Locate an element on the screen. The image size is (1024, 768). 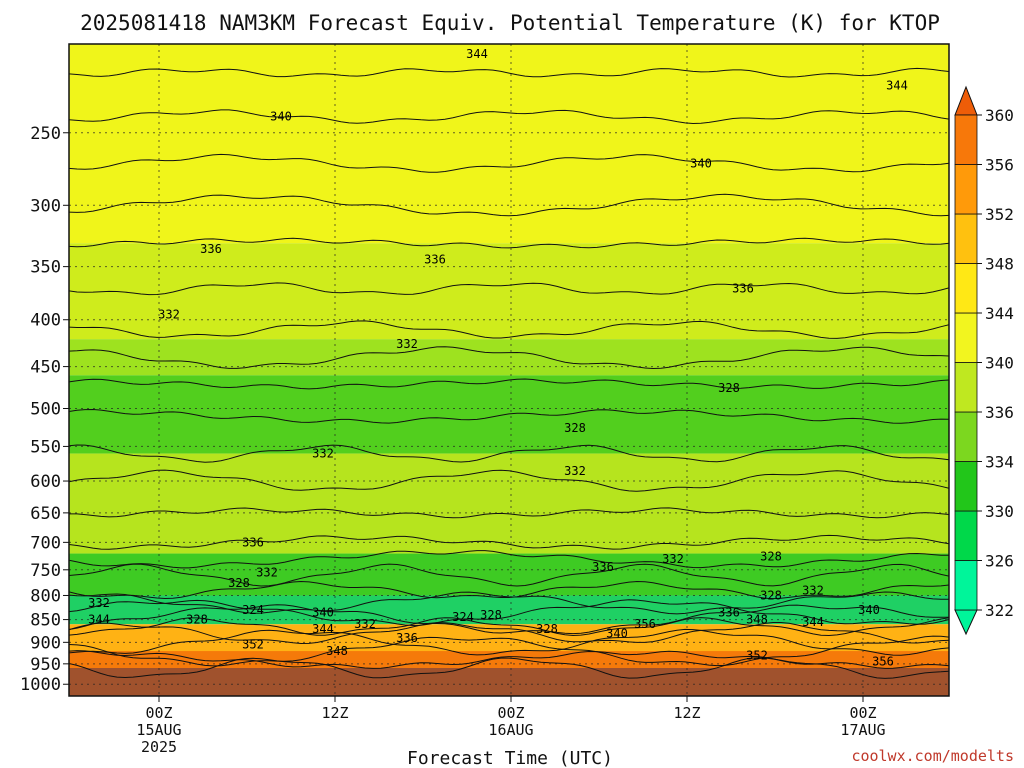
y-tick-label-750: 750 is located at coordinates (45, 571).